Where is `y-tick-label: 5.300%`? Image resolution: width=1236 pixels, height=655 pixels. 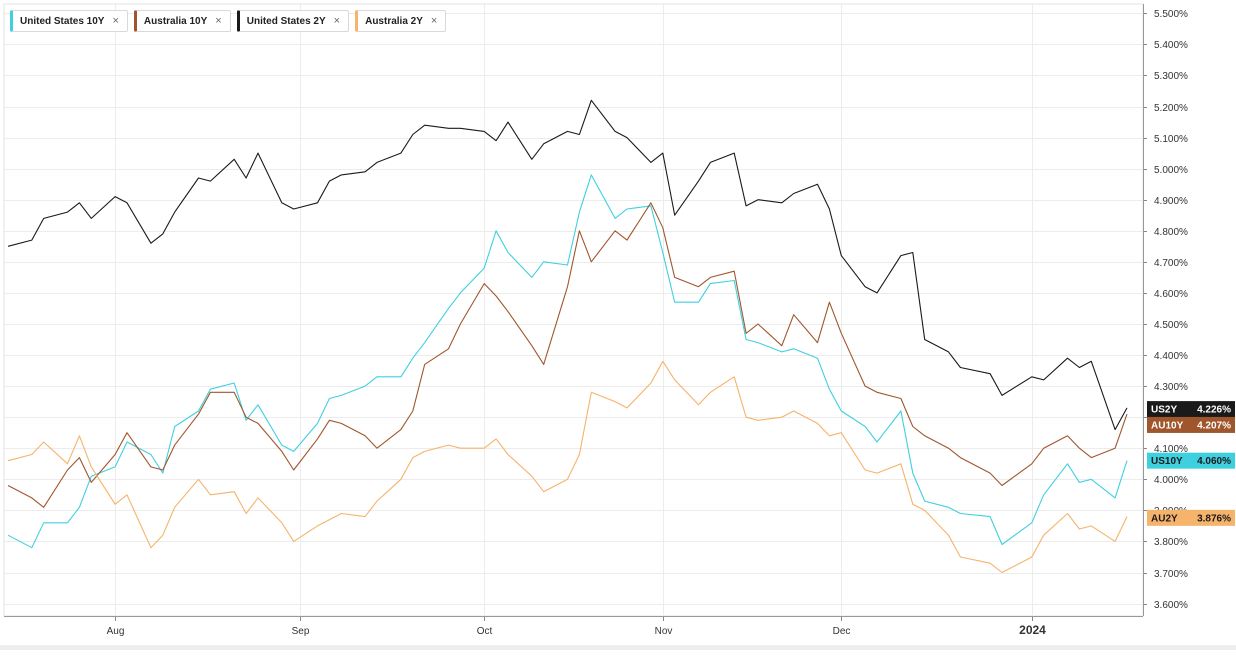
y-tick-label: 5.300% is located at coordinates (1171, 76).